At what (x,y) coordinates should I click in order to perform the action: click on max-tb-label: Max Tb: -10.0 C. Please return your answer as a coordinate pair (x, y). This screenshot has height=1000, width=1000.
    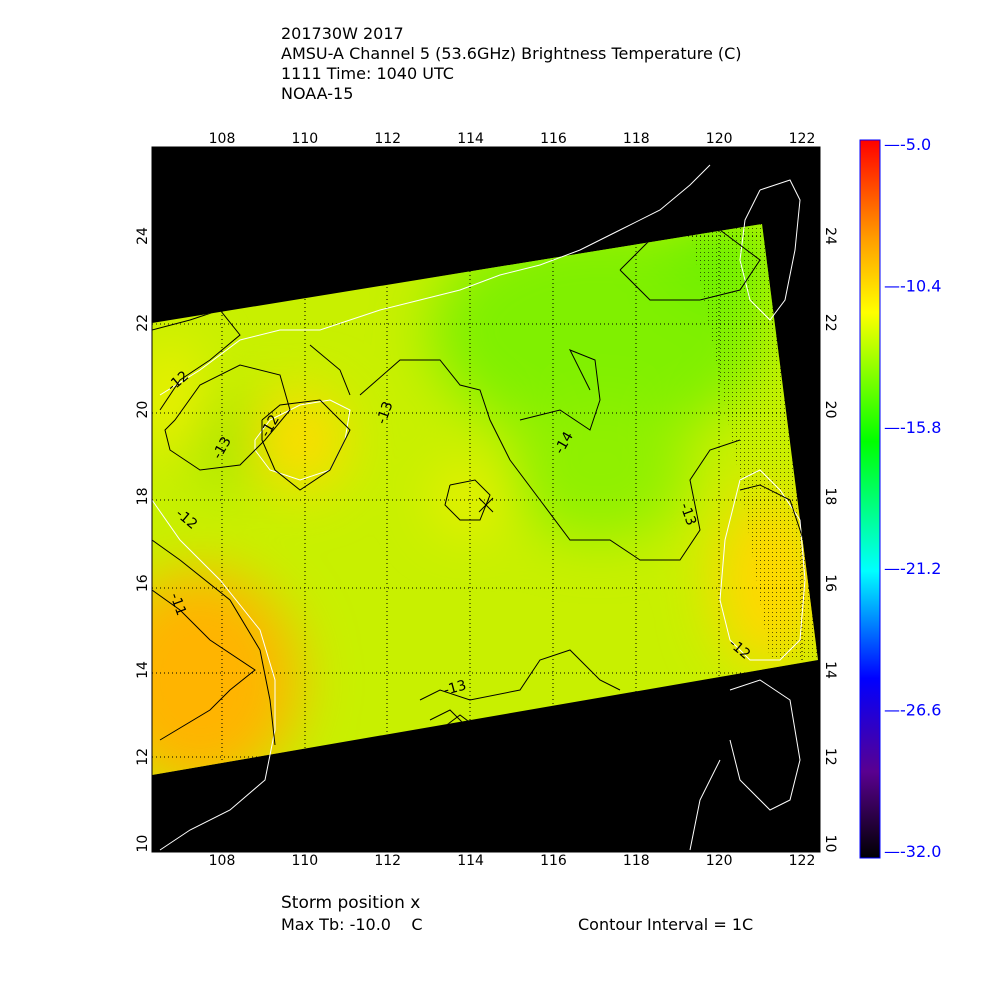
    Looking at the image, I should click on (352, 924).